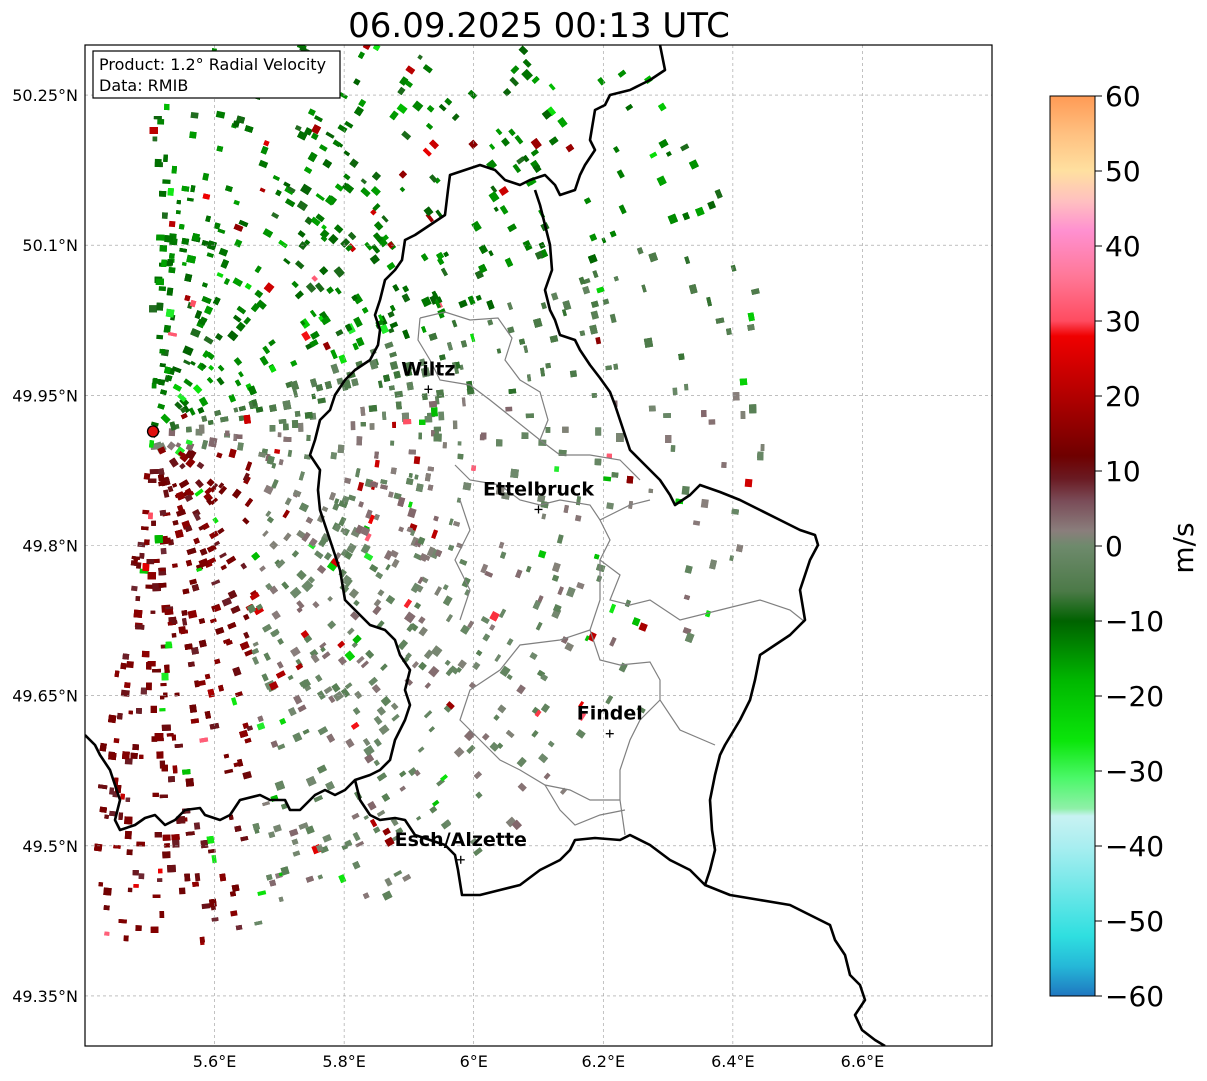 Image resolution: width=1207 pixels, height=1081 pixels. I want to click on colorbar-tick-label: −20, so click(1134, 696).